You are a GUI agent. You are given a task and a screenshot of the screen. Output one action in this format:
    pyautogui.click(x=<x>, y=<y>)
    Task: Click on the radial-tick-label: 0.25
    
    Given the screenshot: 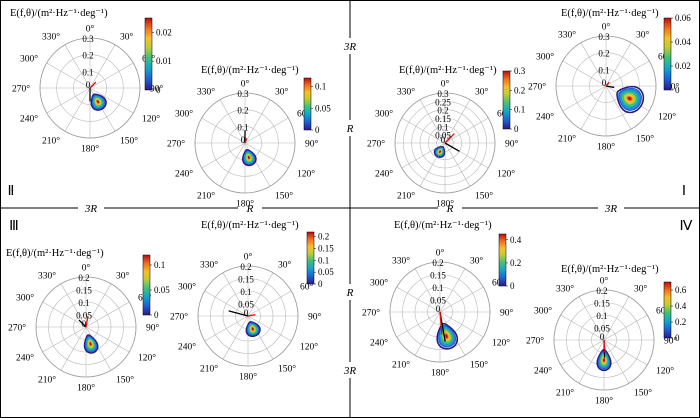 What is the action you would take?
    pyautogui.click(x=443, y=102)
    